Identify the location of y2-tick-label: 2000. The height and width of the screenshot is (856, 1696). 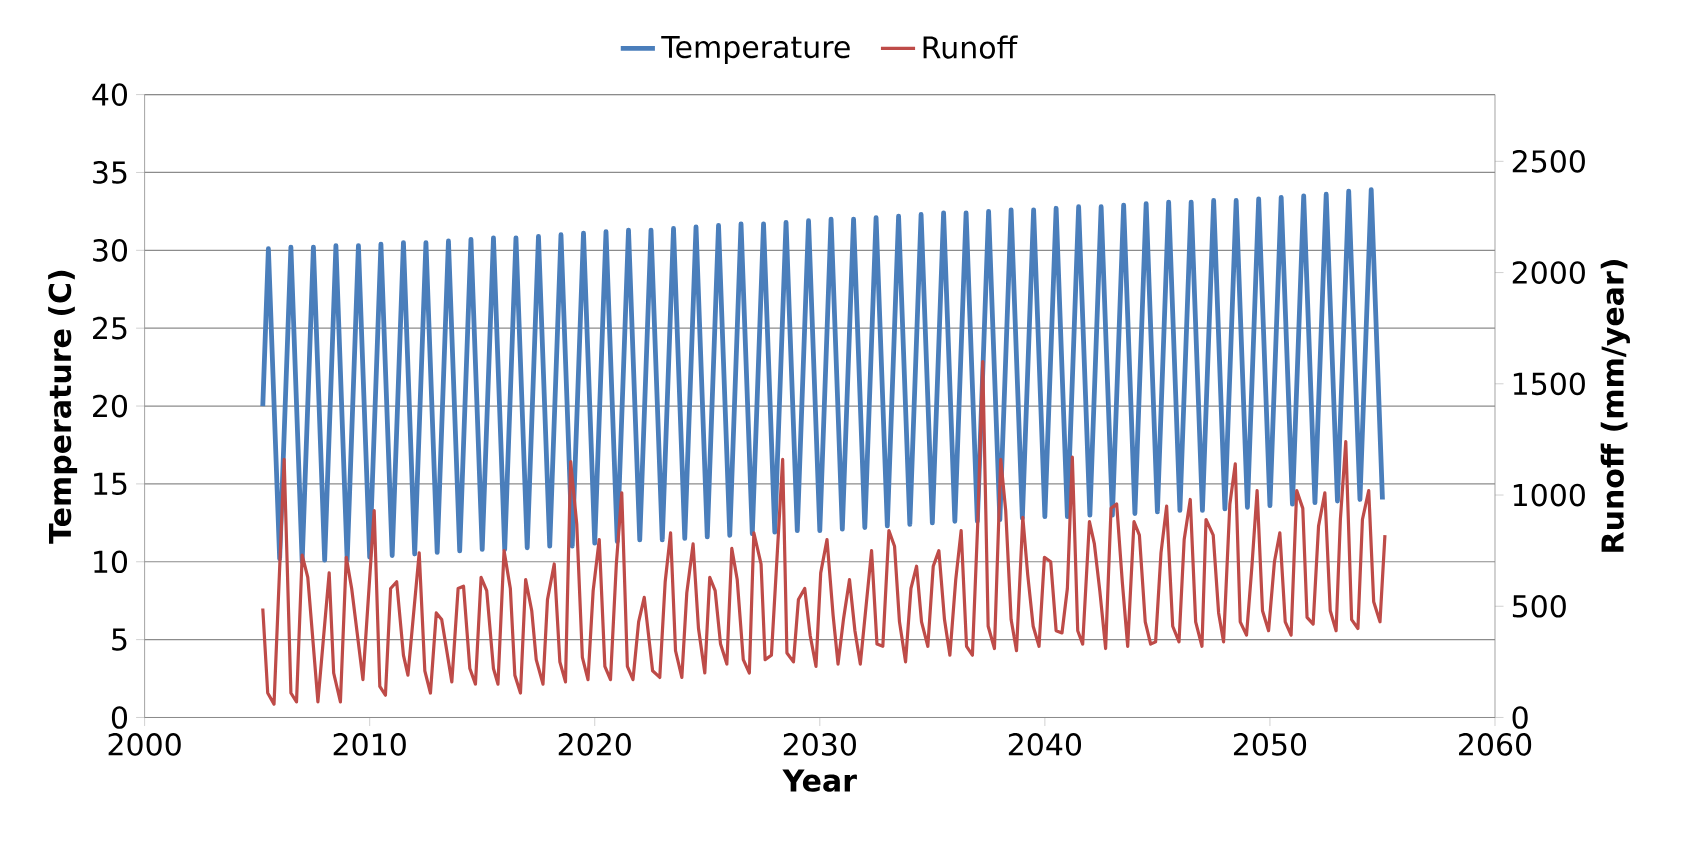
(1548, 272).